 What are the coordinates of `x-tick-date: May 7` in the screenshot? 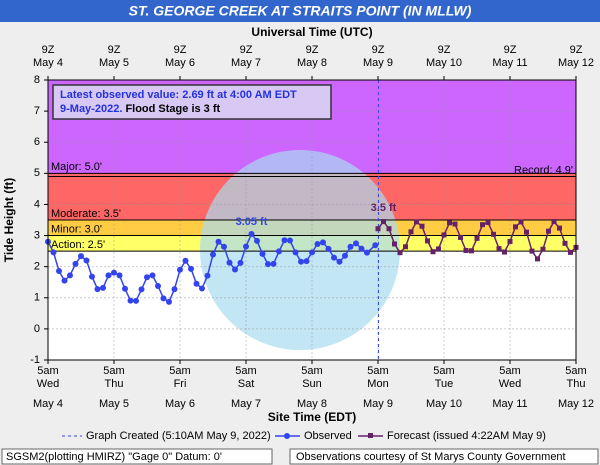 It's located at (246, 404).